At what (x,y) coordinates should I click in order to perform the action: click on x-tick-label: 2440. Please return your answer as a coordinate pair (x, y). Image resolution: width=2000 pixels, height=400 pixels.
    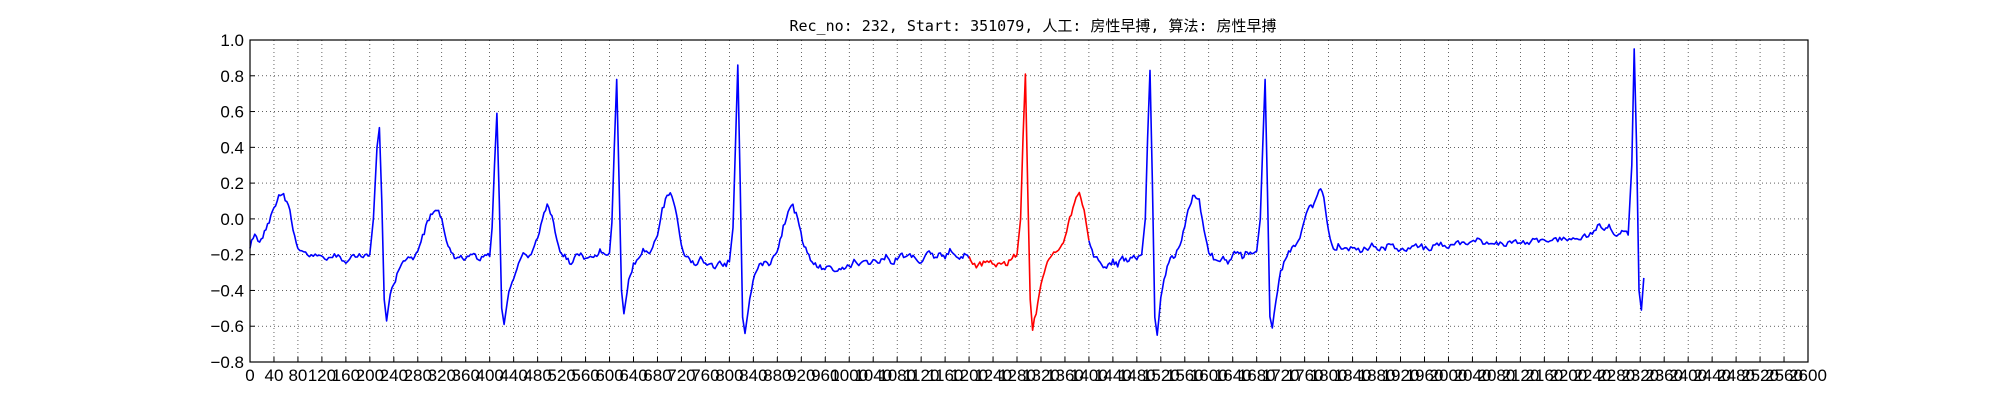
    Looking at the image, I should click on (1712, 375).